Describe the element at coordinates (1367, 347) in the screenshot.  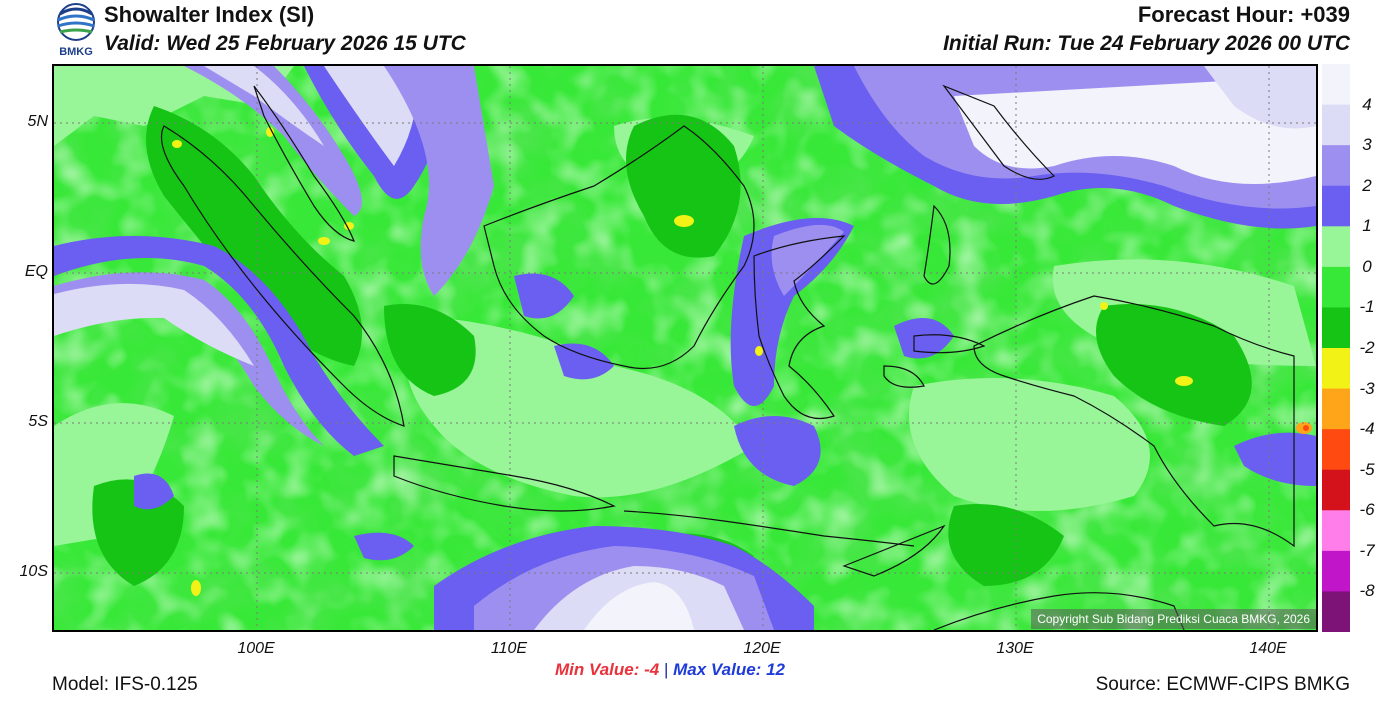
I see `legend-label: -2` at that location.